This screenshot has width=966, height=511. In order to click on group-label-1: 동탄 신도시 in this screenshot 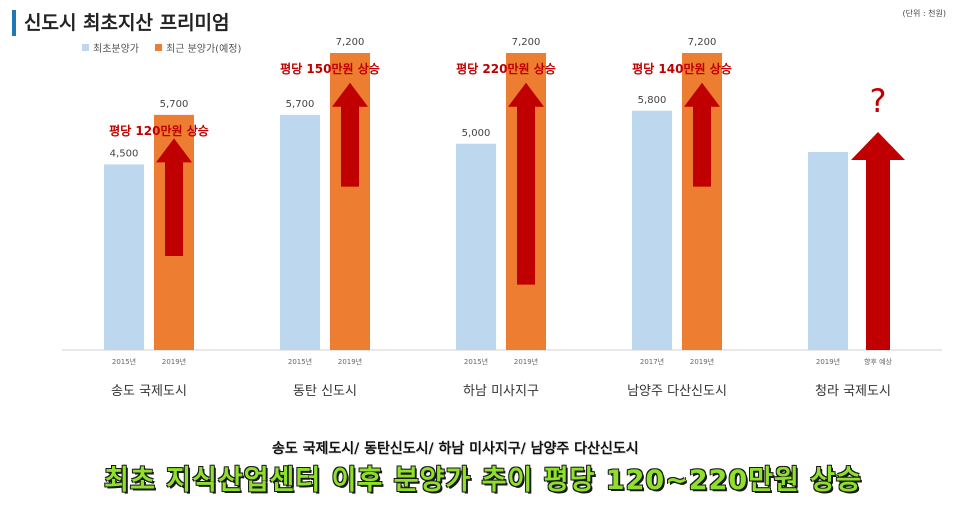, I will do `click(325, 391)`.